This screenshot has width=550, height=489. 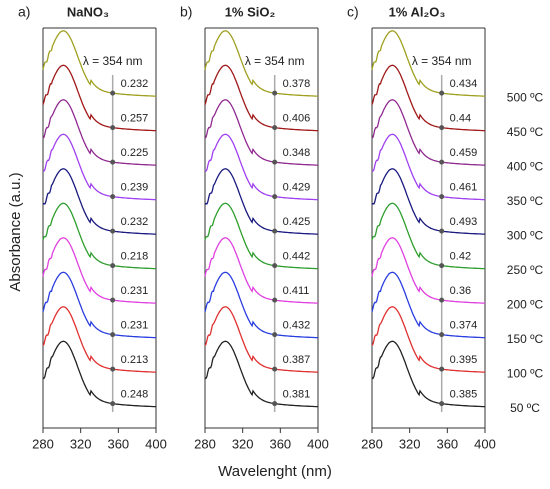 I want to click on value-label: 0.406, so click(x=297, y=119).